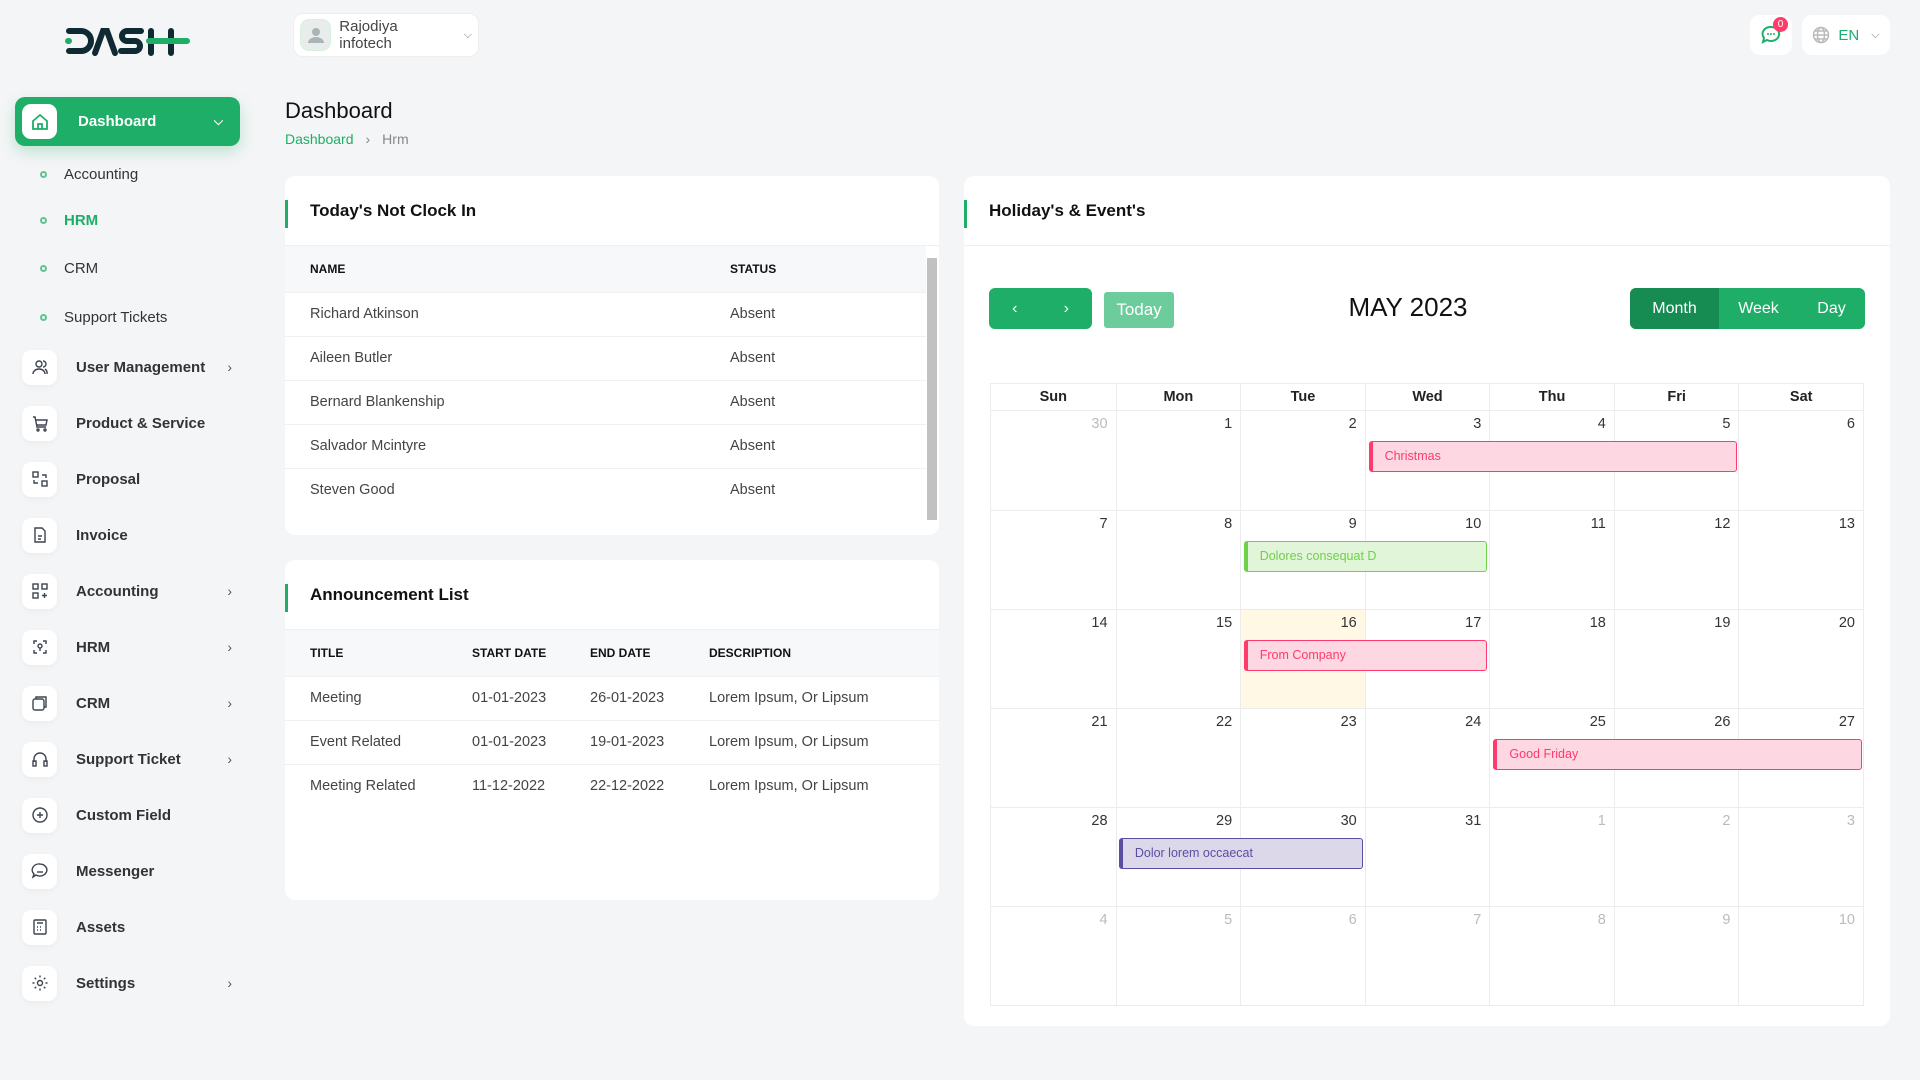 The image size is (1920, 1080). What do you see at coordinates (1365, 556) in the screenshot?
I see `calendar-event: Dolores consequat D` at bounding box center [1365, 556].